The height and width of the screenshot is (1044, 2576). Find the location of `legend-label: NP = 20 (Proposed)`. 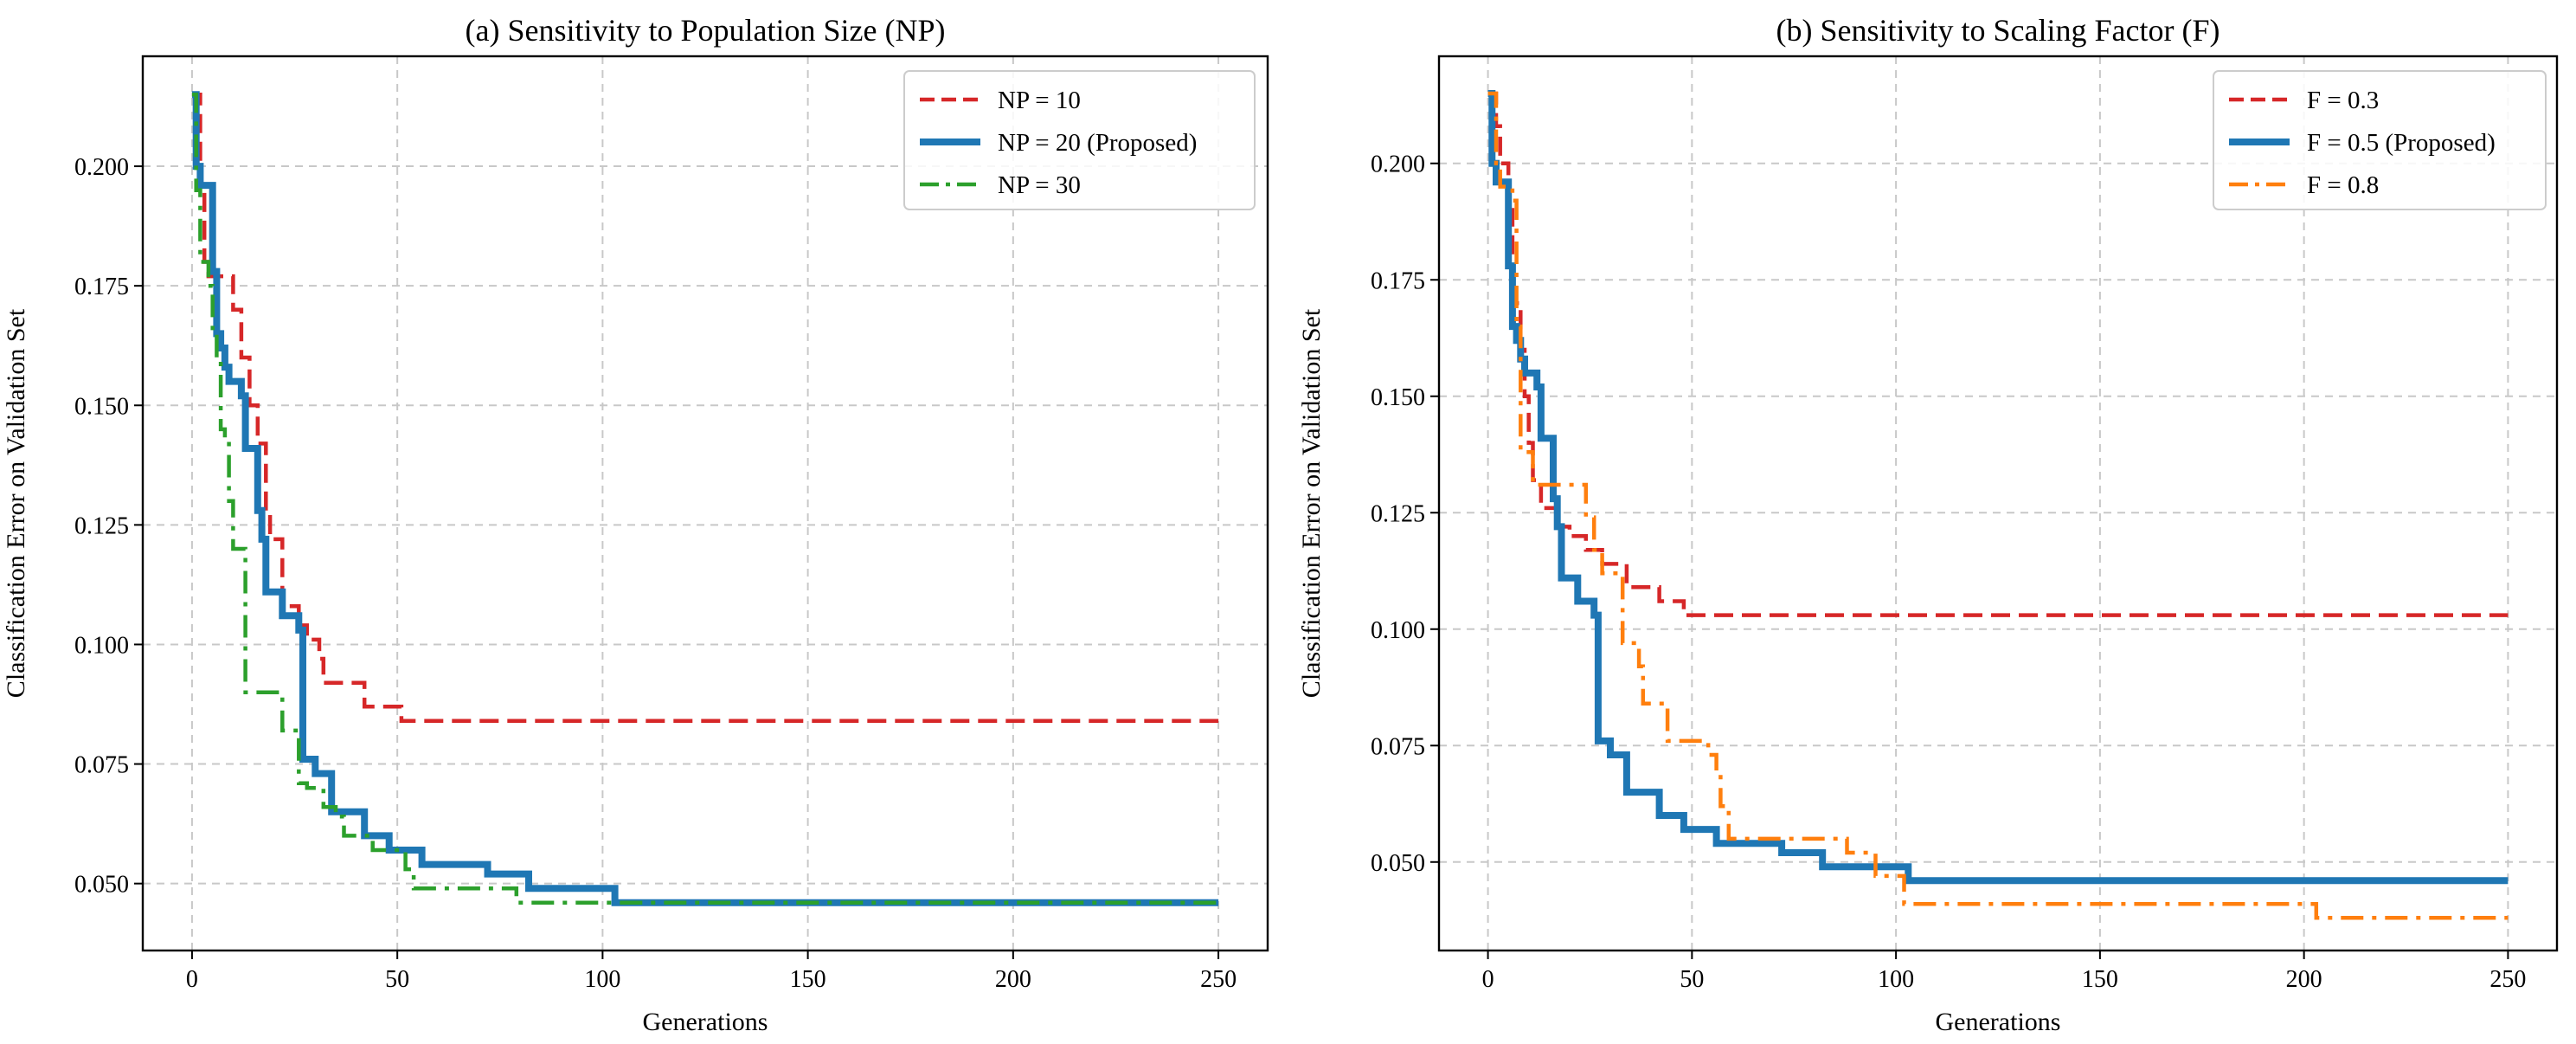

legend-label: NP = 20 (Proposed) is located at coordinates (1097, 143).